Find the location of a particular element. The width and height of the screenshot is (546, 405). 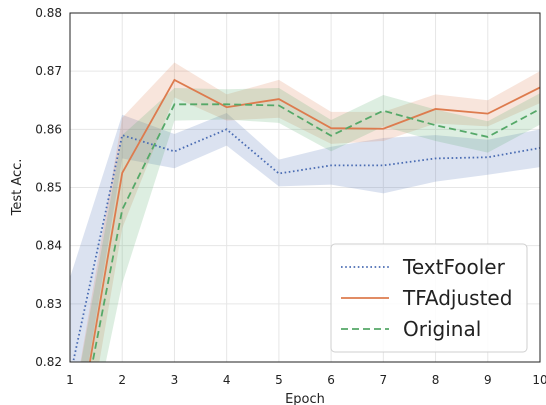

y-tick-label: 0.86 is located at coordinates (48, 129).